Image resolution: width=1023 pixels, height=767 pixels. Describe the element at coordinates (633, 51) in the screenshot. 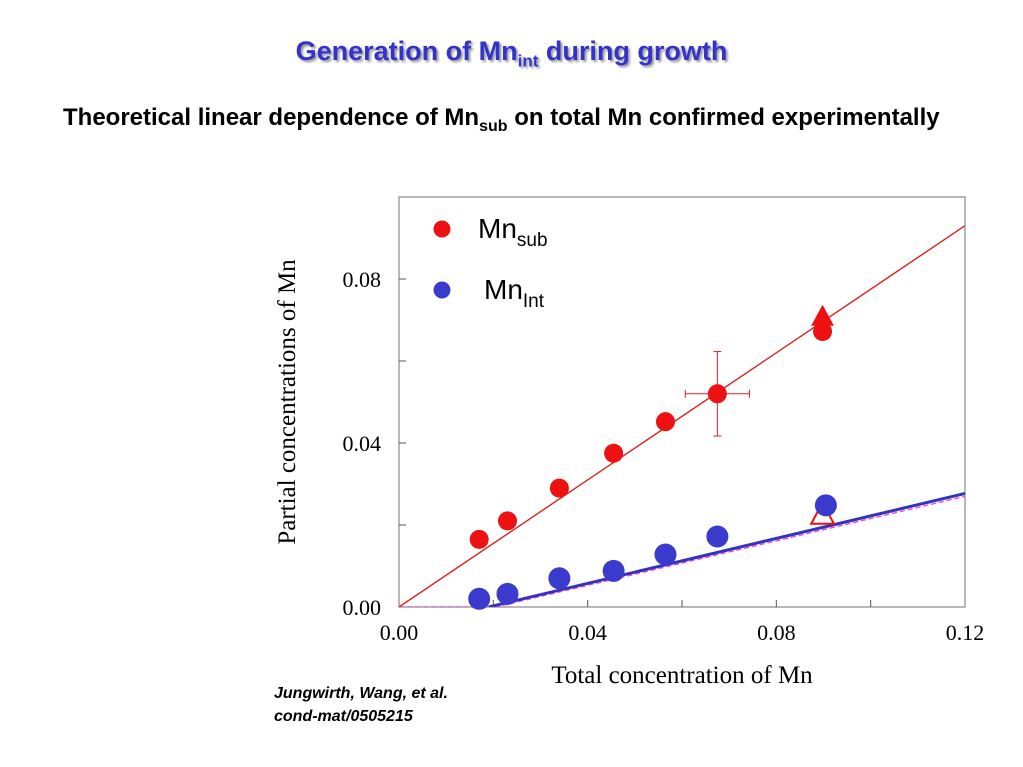

I see `title-rest: during growth` at that location.